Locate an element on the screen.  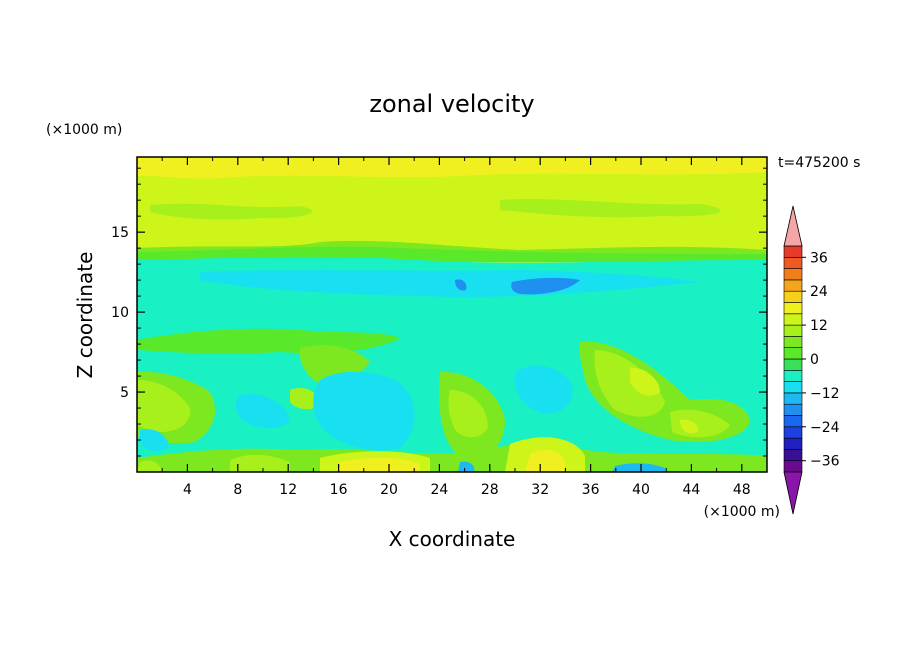
x-tick-label: 28 is located at coordinates (490, 490).